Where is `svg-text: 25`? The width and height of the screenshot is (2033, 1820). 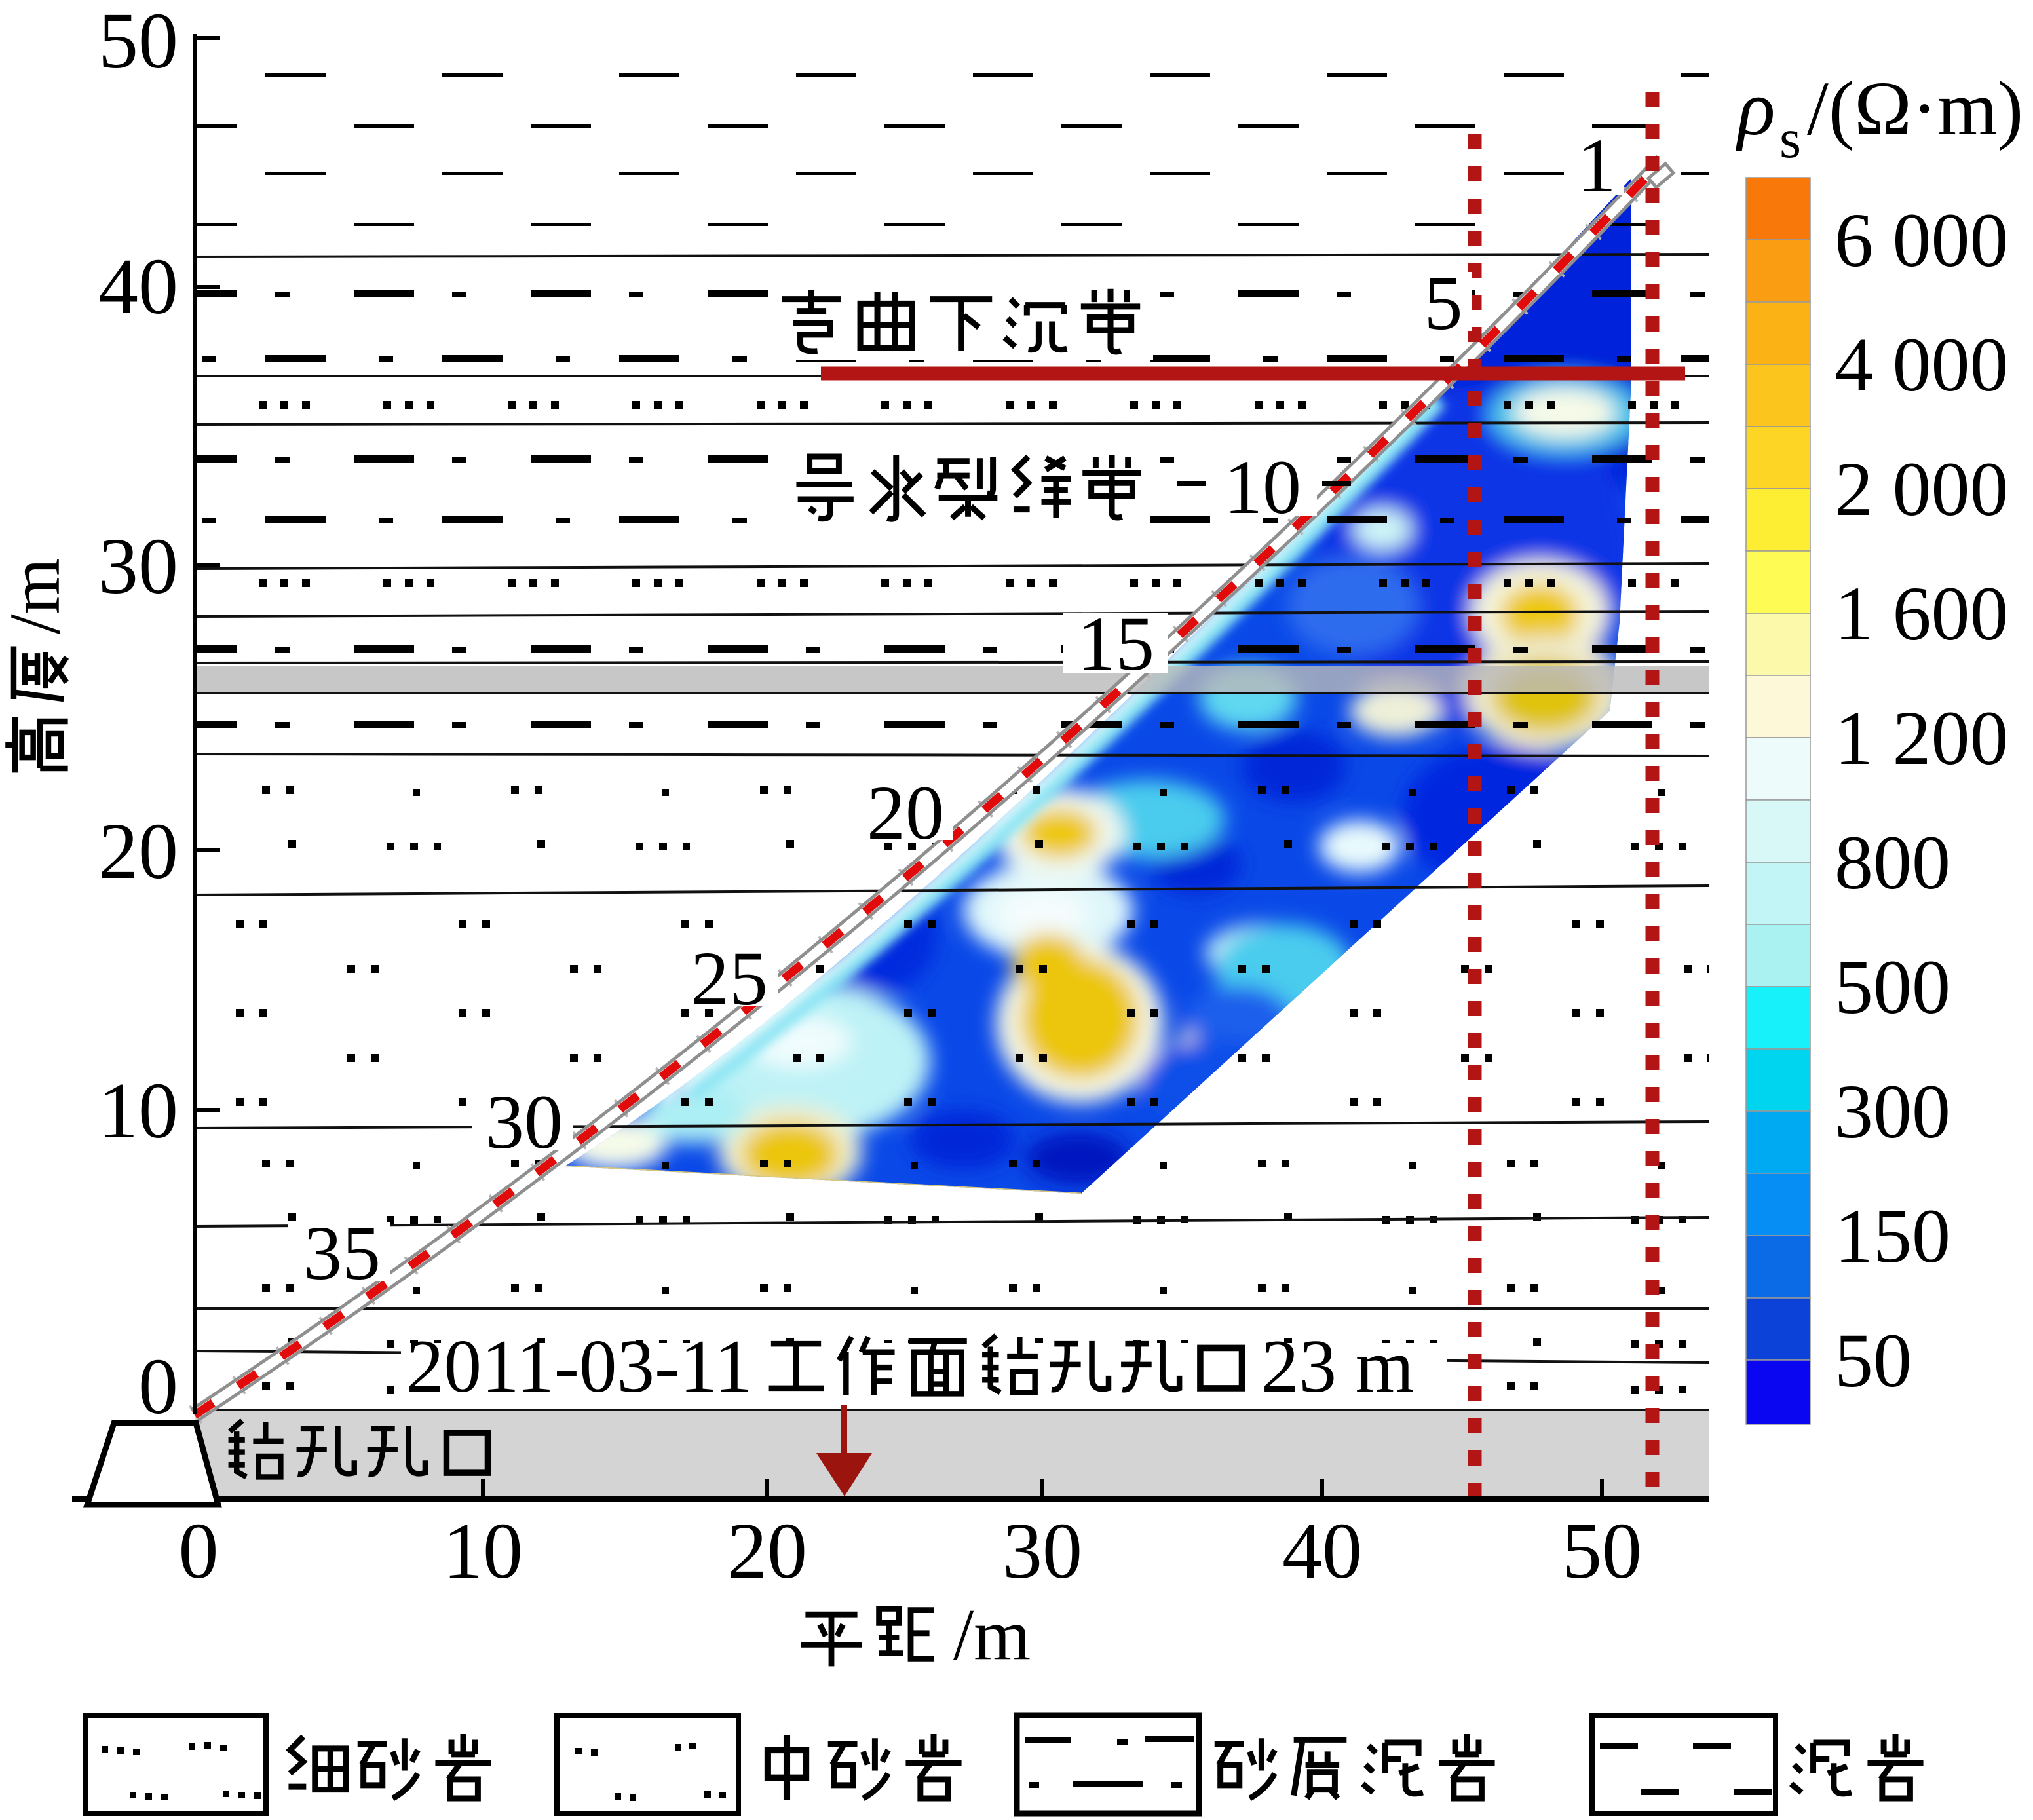 svg-text: 25 is located at coordinates (729, 978).